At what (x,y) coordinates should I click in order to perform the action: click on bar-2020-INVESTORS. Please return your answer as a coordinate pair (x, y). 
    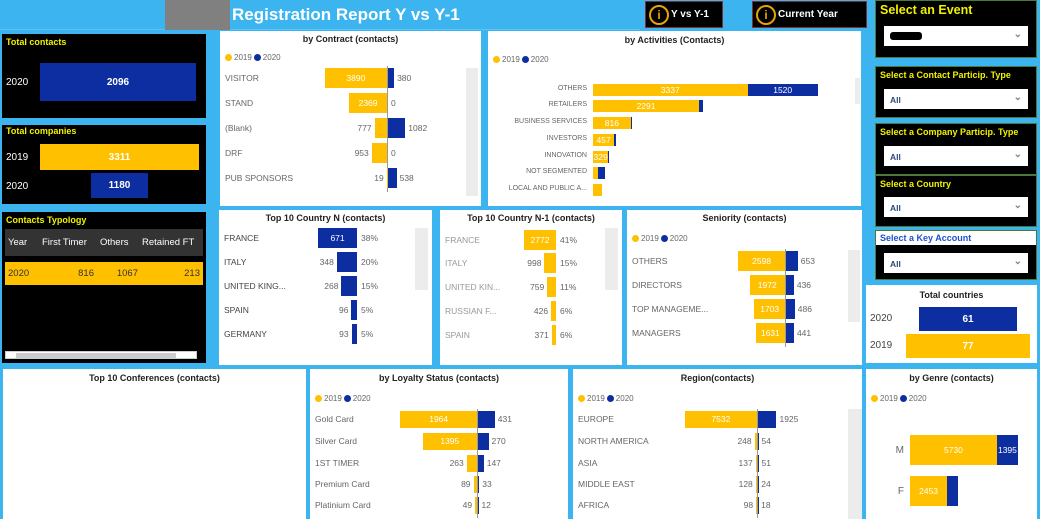
    Looking at the image, I should click on (615, 140).